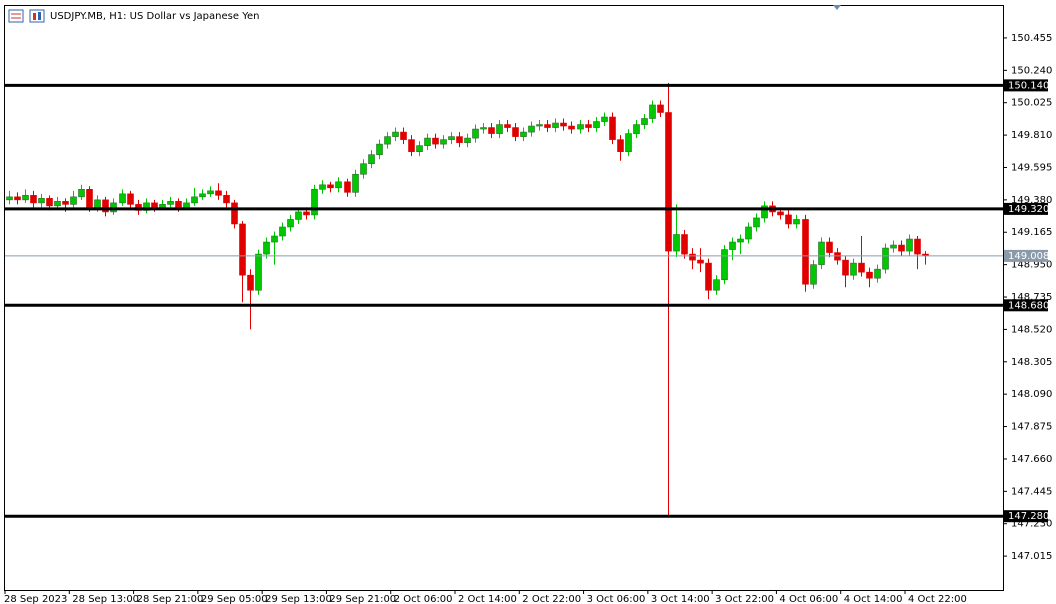 This screenshot has width=1056, height=604. I want to click on y-tick-label: 150.455, so click(1031, 38).